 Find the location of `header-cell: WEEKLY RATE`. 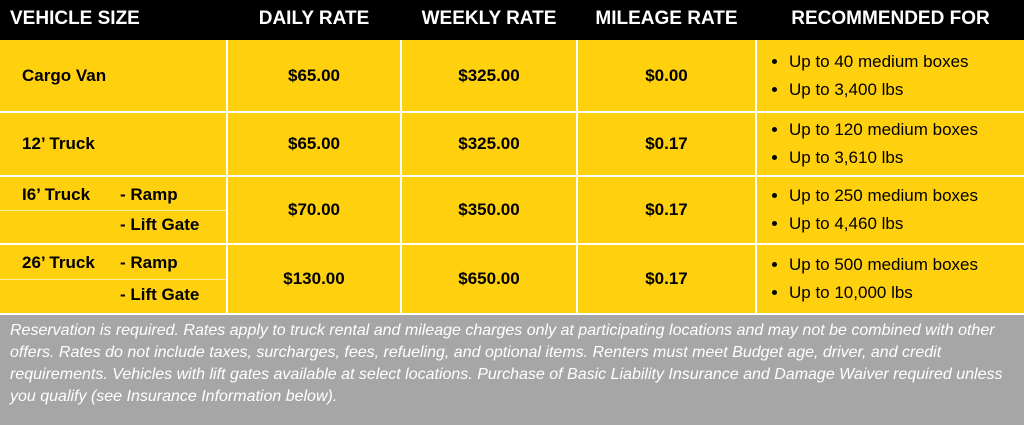

header-cell: WEEKLY RATE is located at coordinates (490, 20).